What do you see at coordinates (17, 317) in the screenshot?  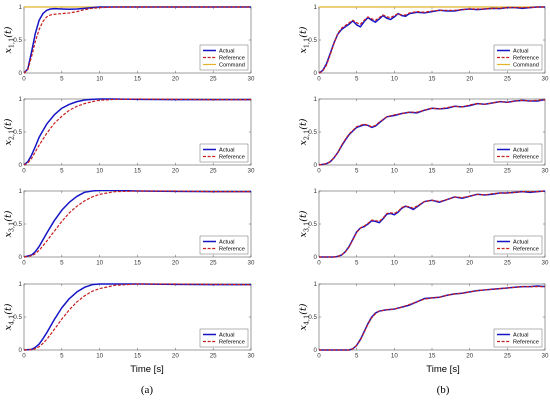 I see `panel-a4-ytick-label: 0.5` at bounding box center [17, 317].